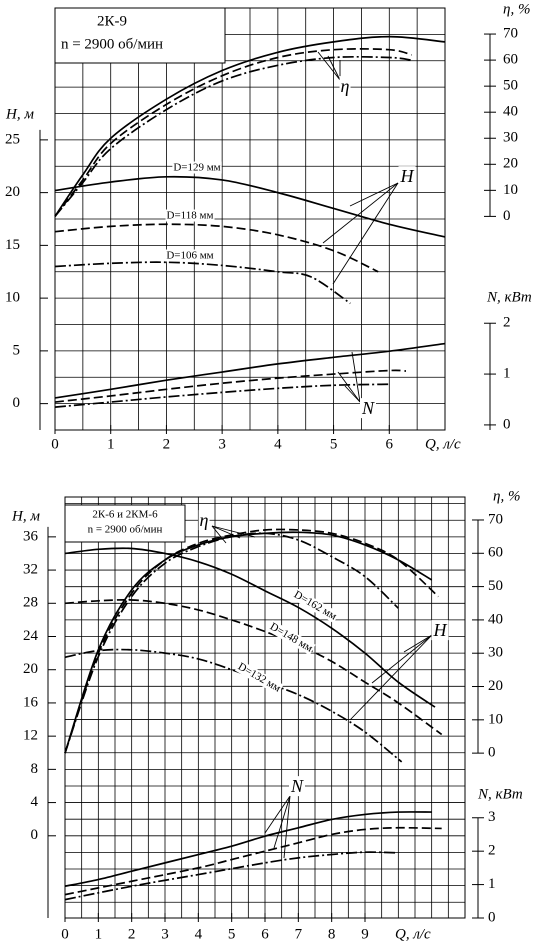 This screenshot has height=942, width=548. I want to click on y-tick-label: 15, so click(12, 245).